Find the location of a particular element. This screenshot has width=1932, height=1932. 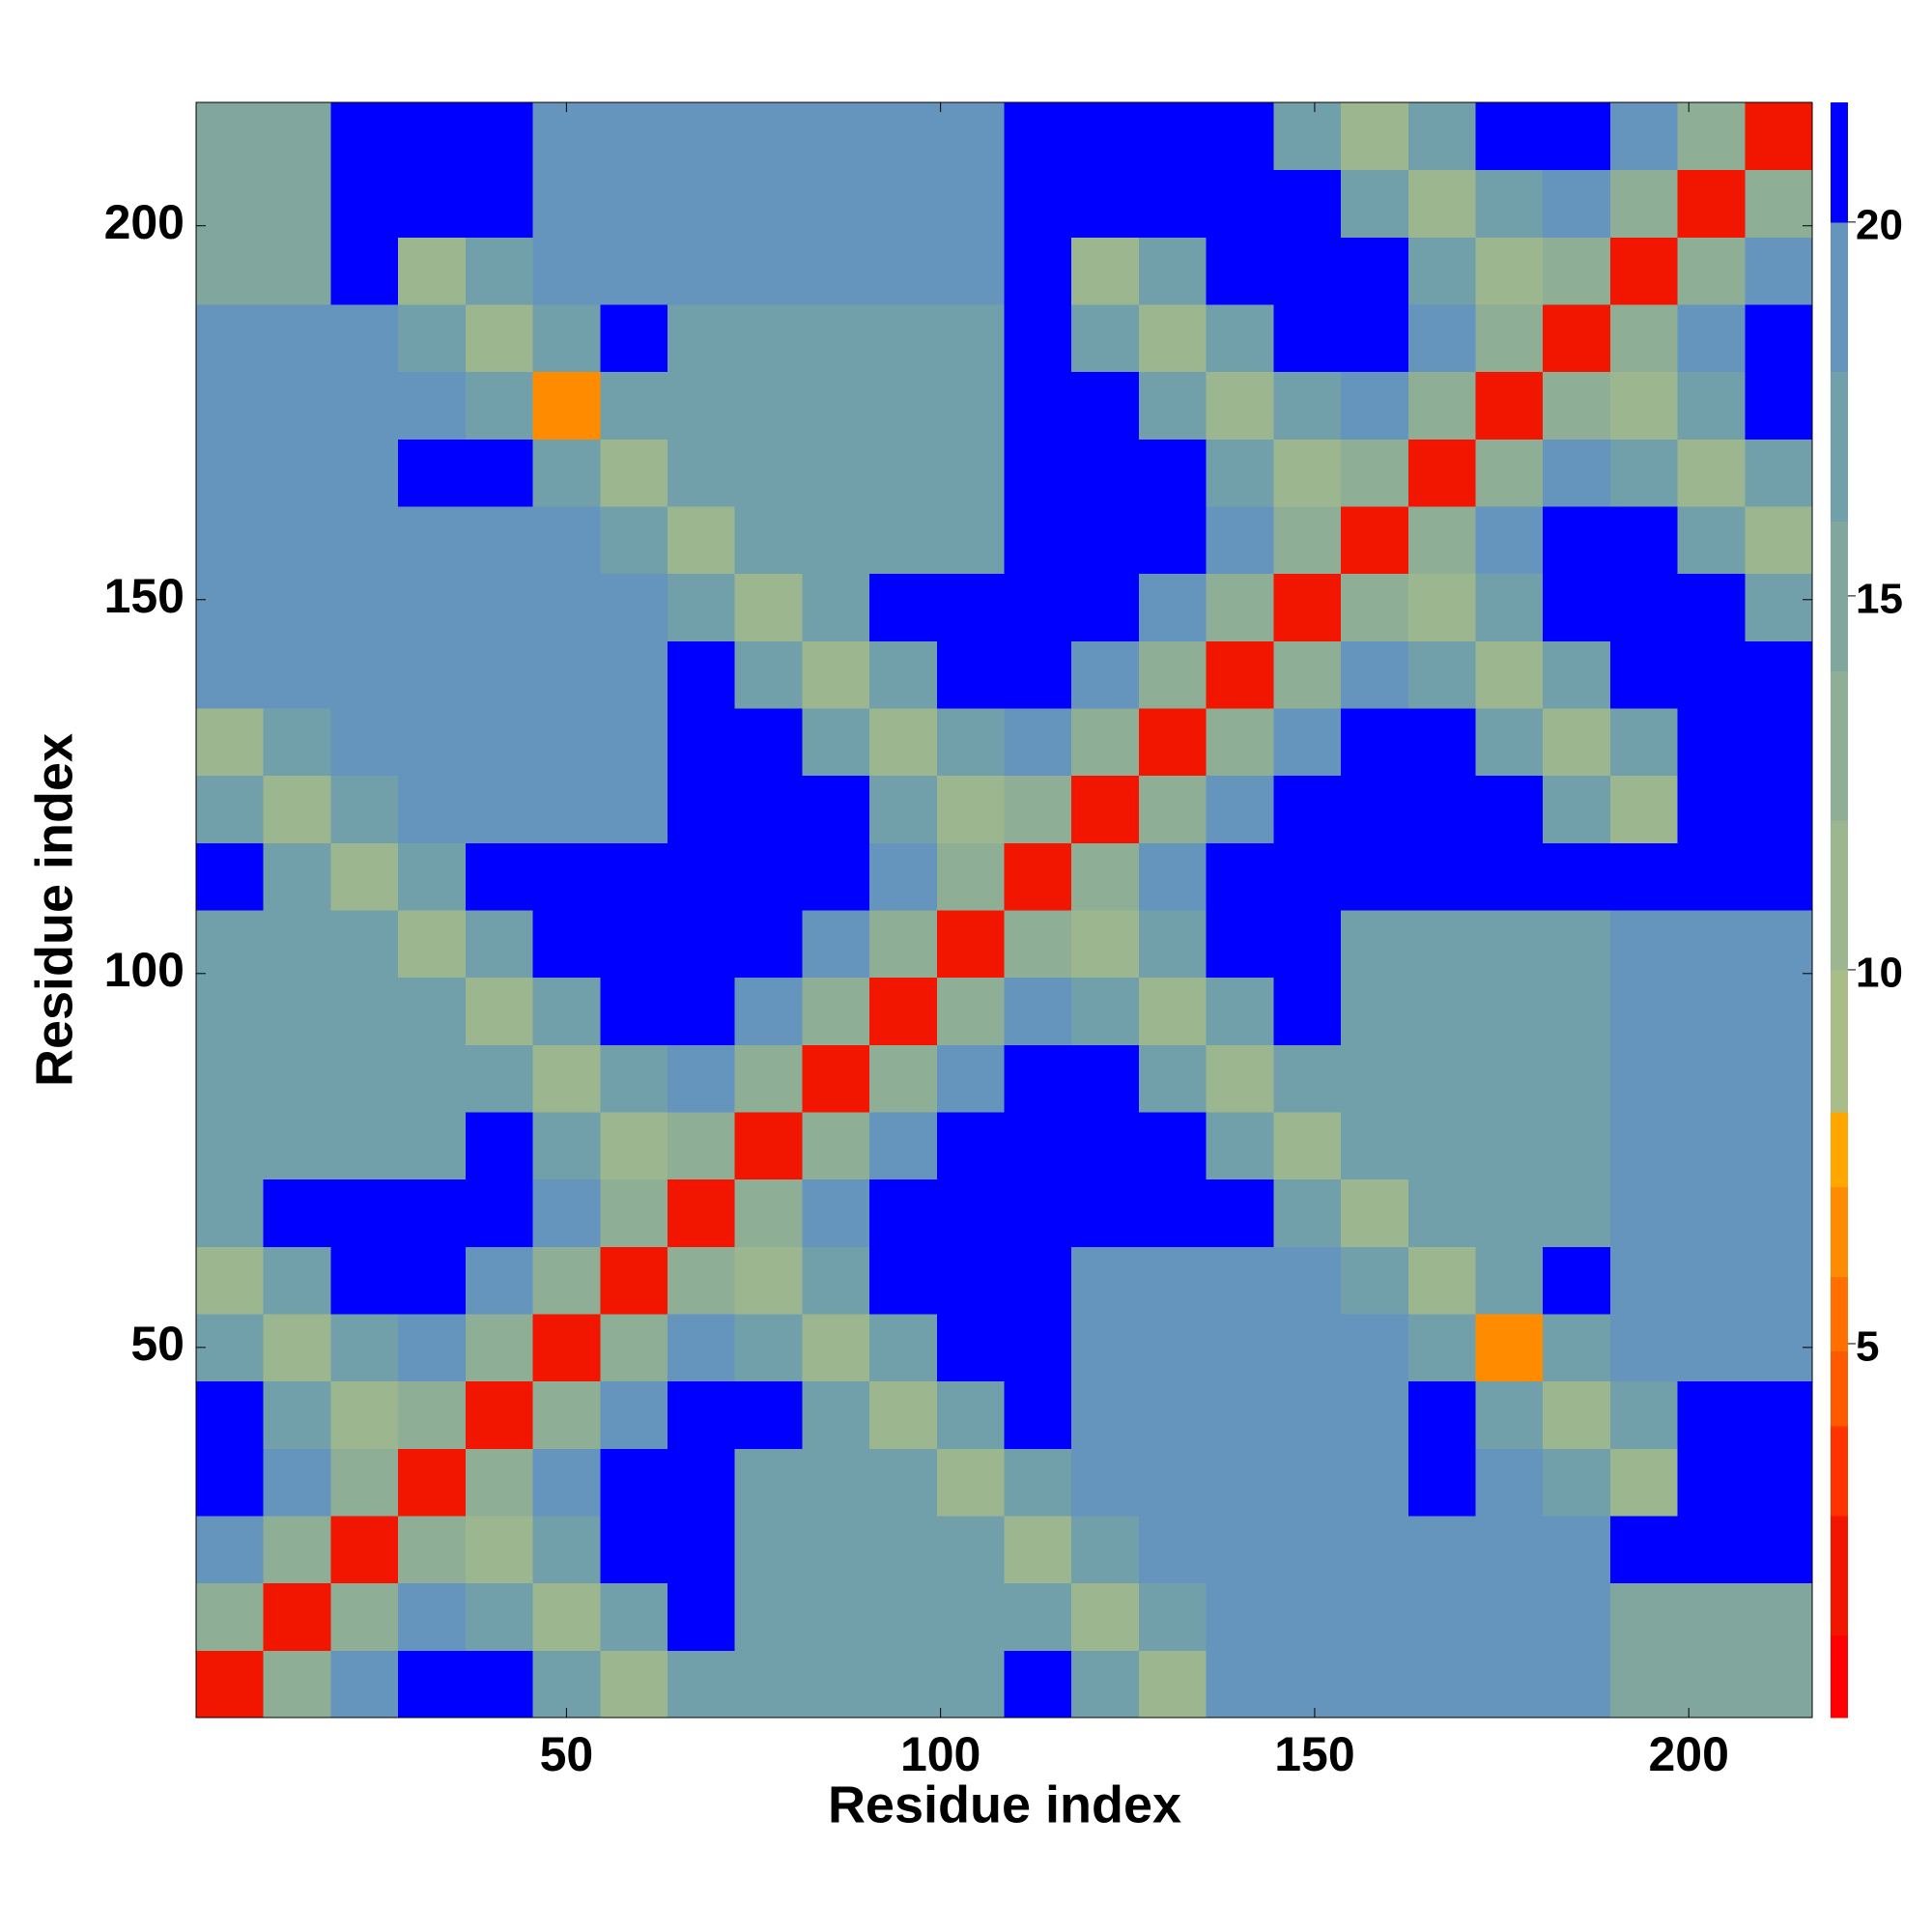

x-tick-label: 100 is located at coordinates (940, 1754).